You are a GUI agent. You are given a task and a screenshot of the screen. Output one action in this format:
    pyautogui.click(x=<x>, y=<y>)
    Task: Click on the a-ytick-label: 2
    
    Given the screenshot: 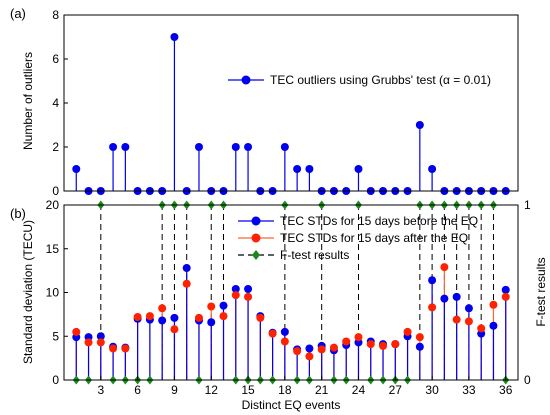 What is the action you would take?
    pyautogui.click(x=55, y=147)
    